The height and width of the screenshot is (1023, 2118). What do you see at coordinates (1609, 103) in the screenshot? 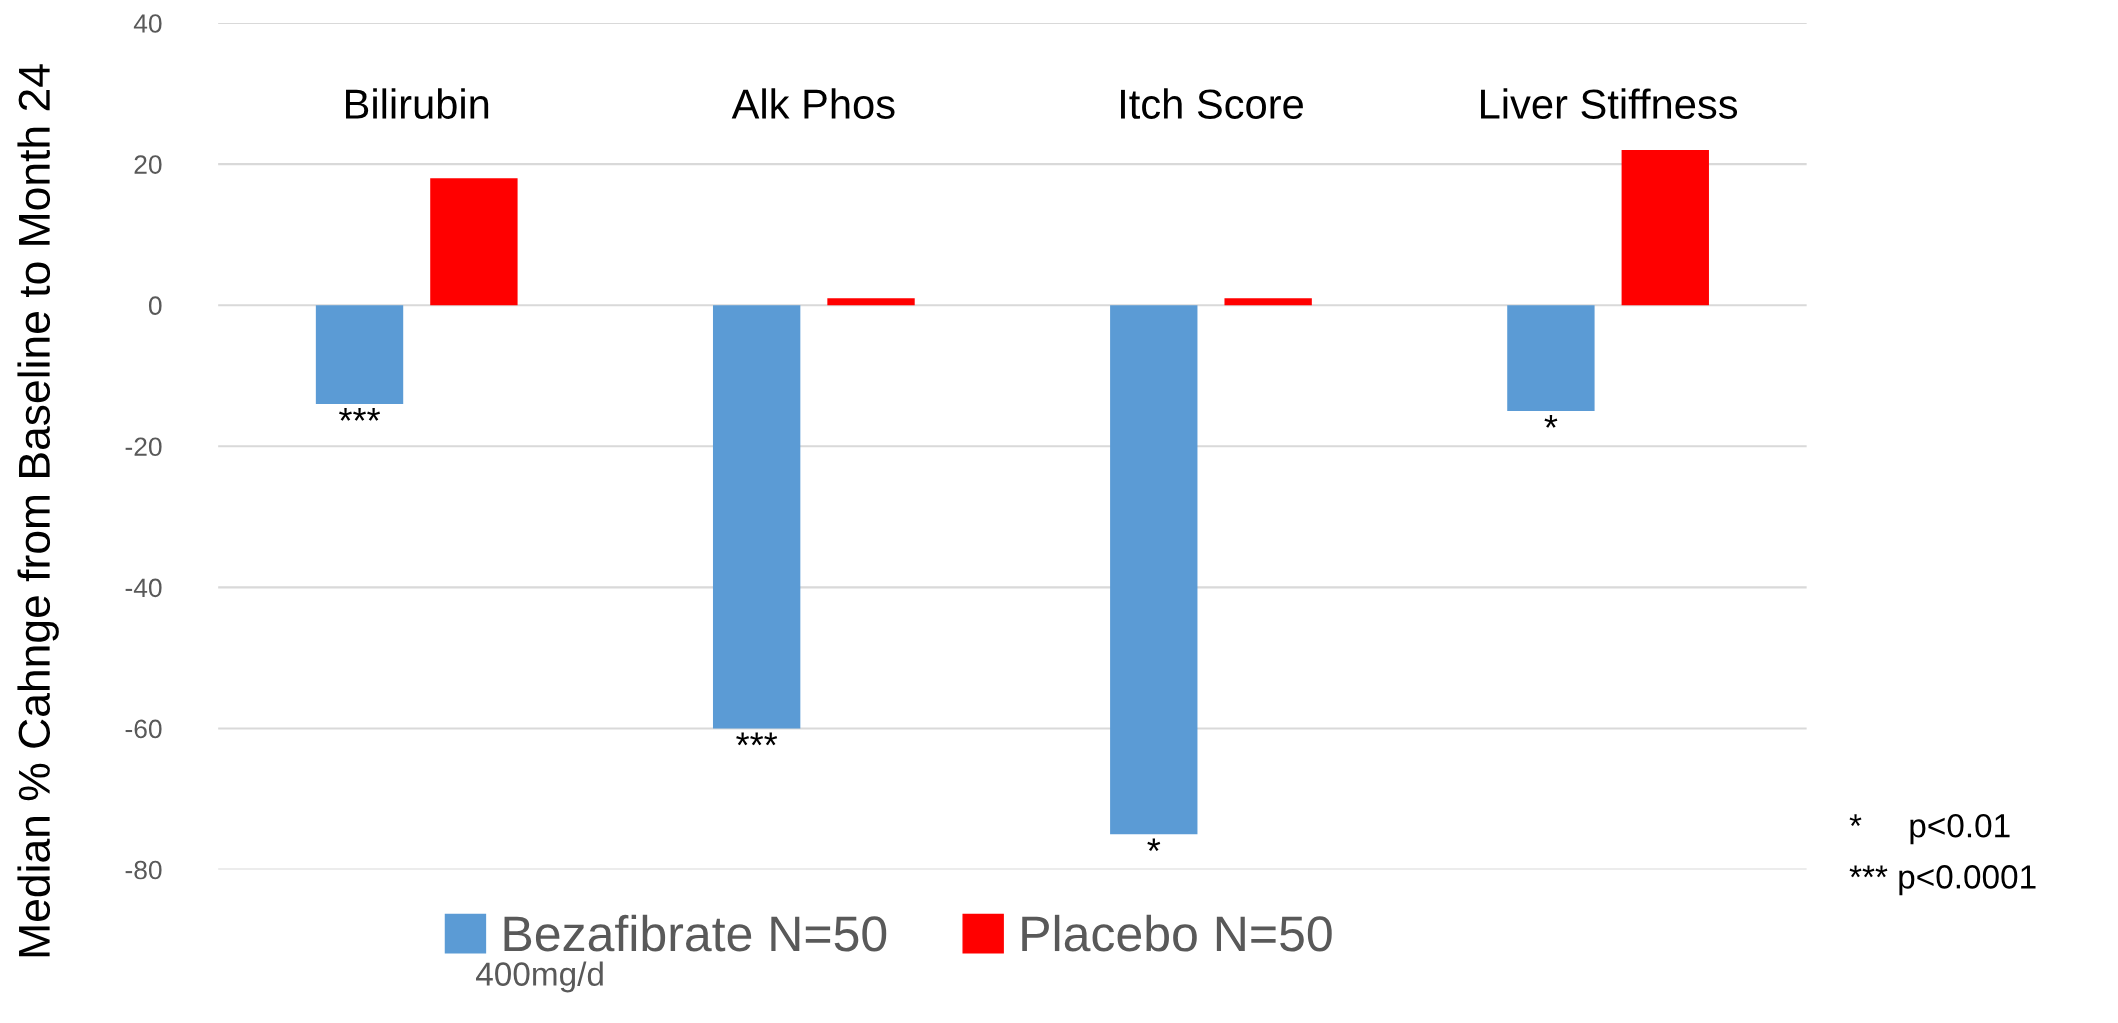
I see `x-tick-label: Liver Stiffness` at bounding box center [1609, 103].